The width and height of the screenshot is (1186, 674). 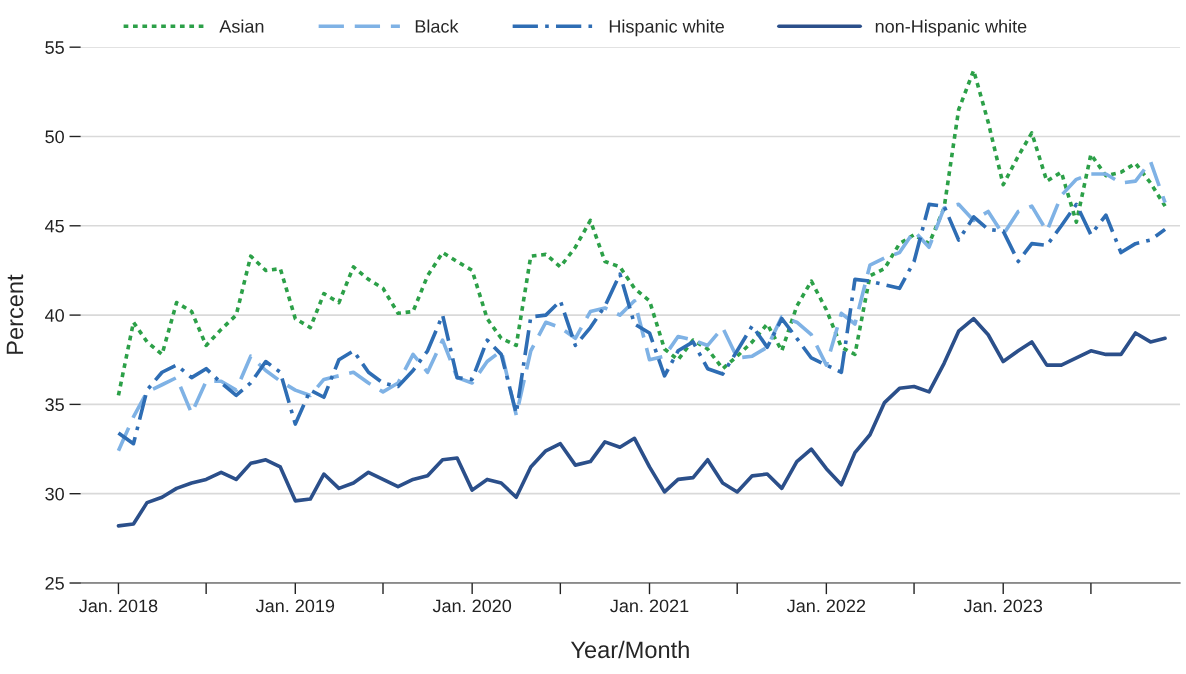 What do you see at coordinates (472, 606) in the screenshot?
I see `x-tick-label: Jan. 2020` at bounding box center [472, 606].